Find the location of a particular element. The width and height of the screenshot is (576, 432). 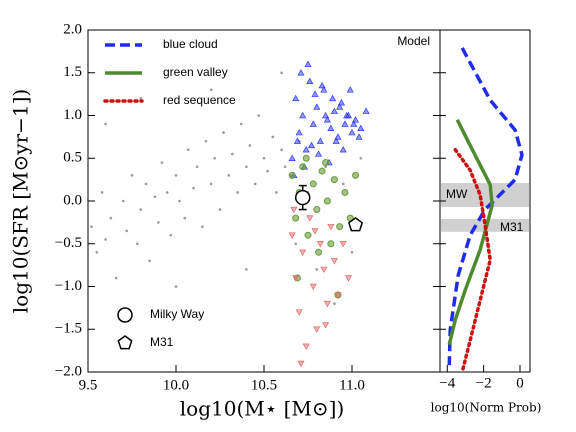

x-tick-label: −2 is located at coordinates (484, 383).